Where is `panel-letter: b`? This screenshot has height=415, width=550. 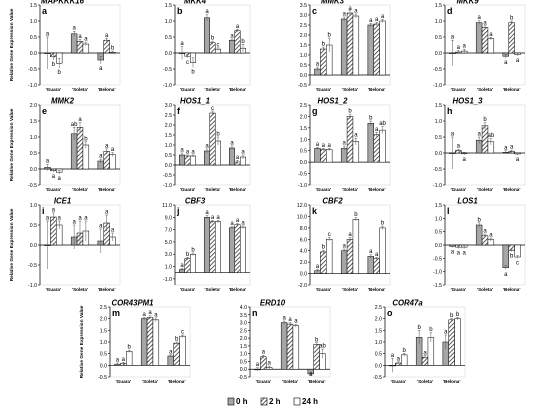 panel-letter: b is located at coordinates (180, 11).